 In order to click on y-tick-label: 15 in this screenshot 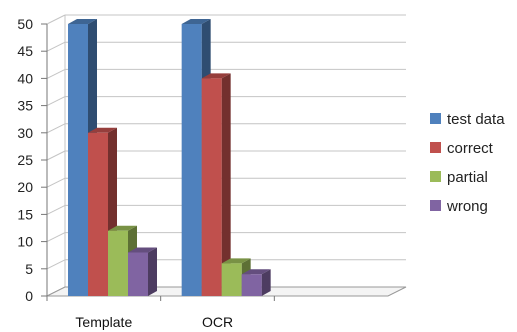, I will do `click(25, 214)`.